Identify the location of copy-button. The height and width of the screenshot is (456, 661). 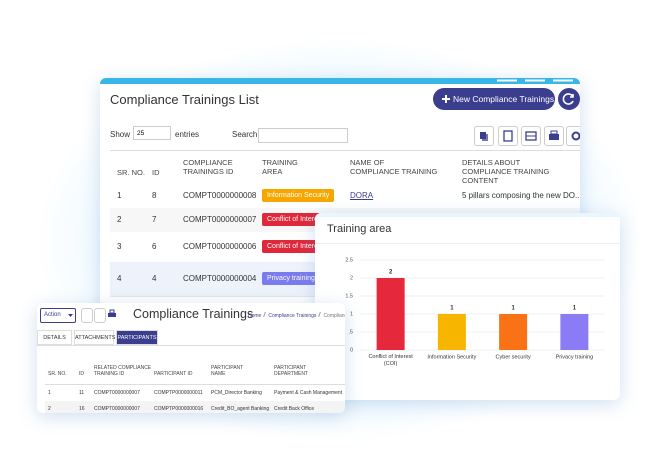
(484, 136).